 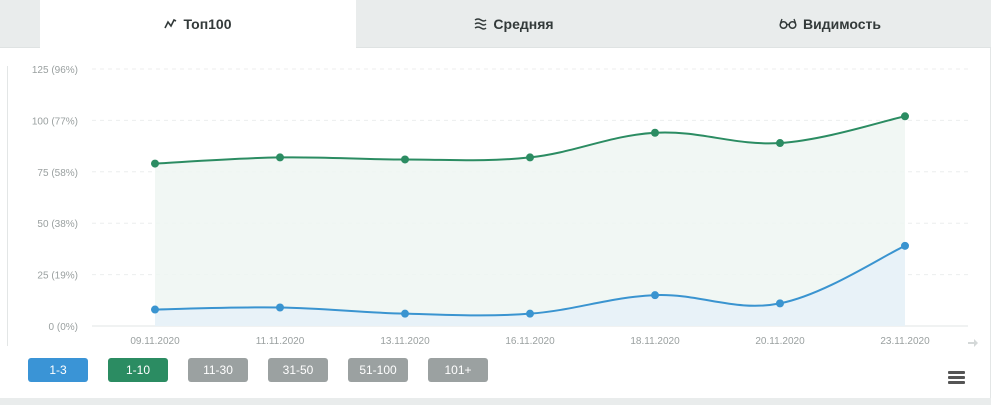 I want to click on x-tick-label: 20.11.2020, so click(x=780, y=341).